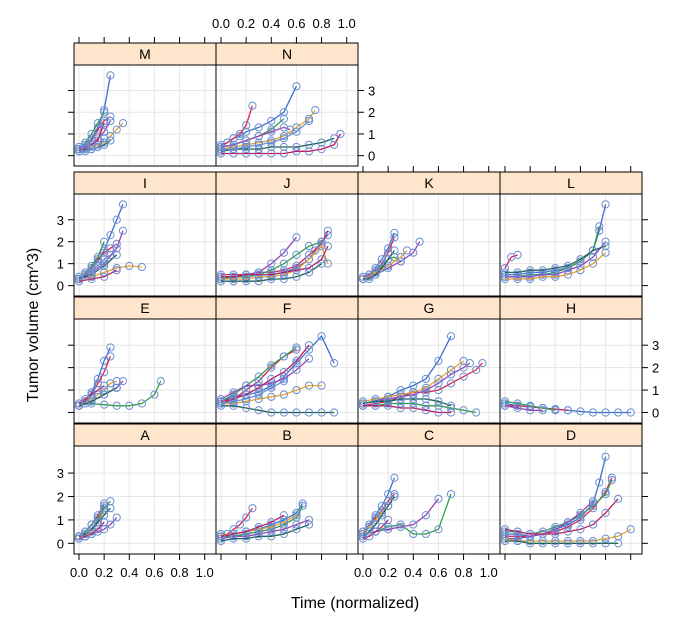 Image resolution: width=677 pixels, height=624 pixels. I want to click on y-tick-label: 2, so click(655, 368).